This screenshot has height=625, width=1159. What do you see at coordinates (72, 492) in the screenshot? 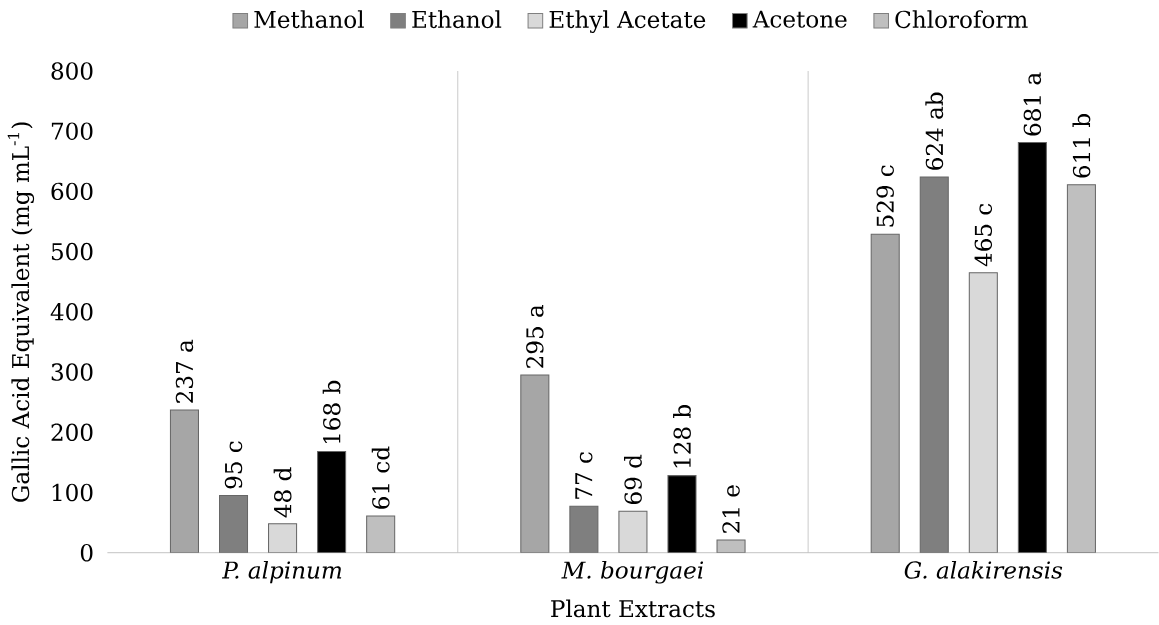
I see `y-tick-label: 100` at bounding box center [72, 492].